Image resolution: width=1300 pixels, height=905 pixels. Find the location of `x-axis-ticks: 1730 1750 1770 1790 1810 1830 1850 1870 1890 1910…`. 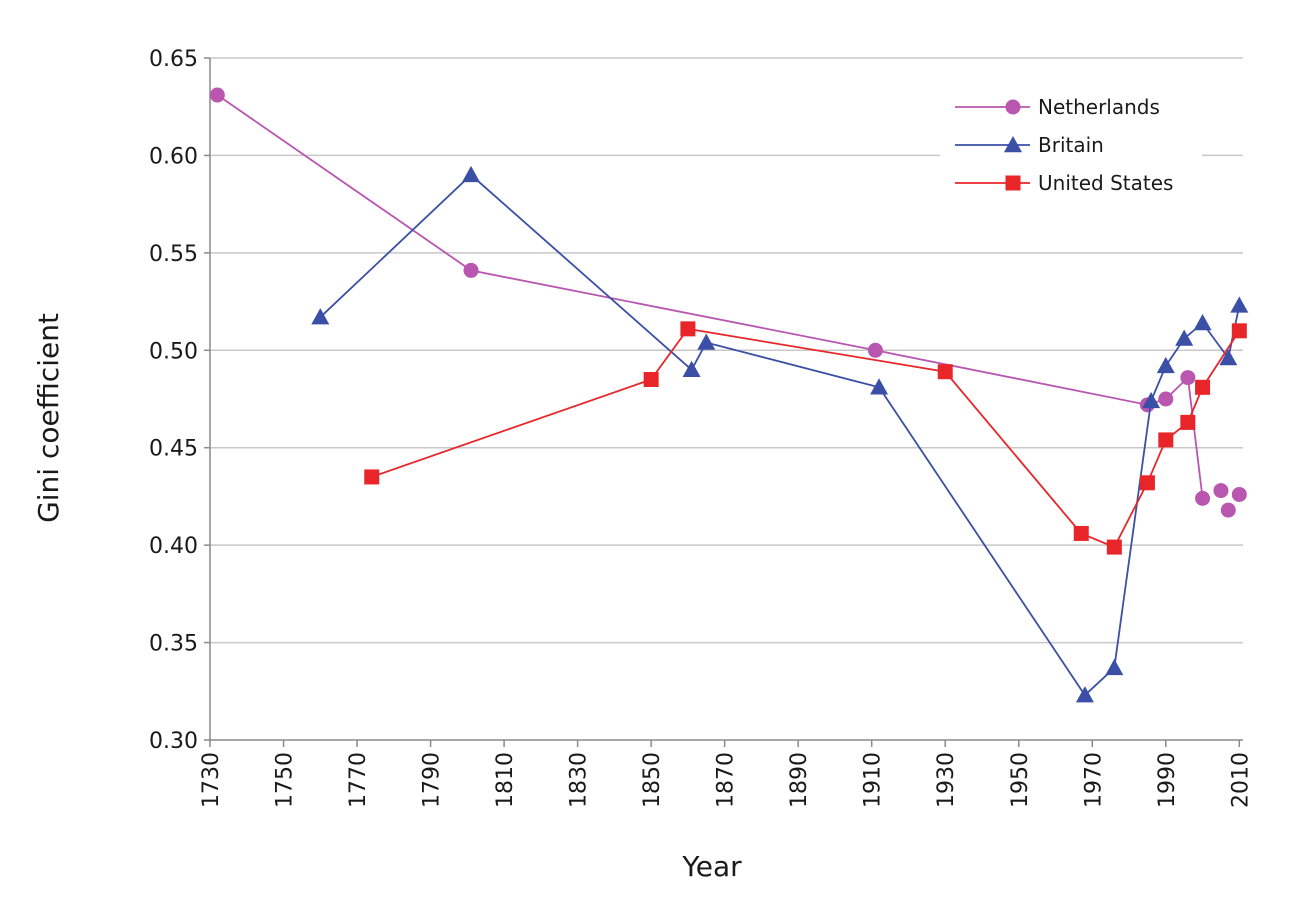

x-axis-ticks: 1730 1750 1770 1790 1810 1830 1850 1870 1890 1910… is located at coordinates (726, 780).